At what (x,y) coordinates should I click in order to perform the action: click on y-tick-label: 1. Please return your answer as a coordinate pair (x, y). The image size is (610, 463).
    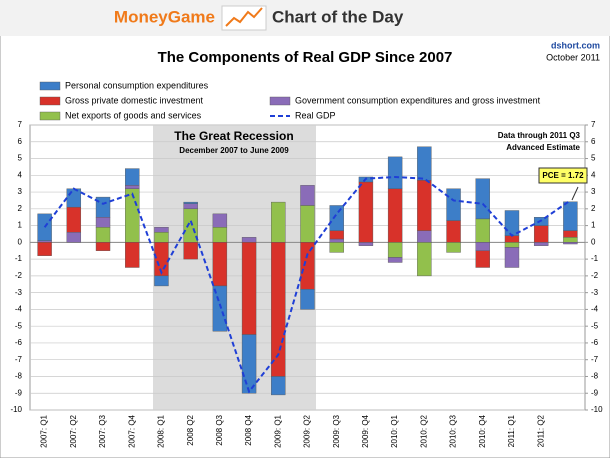
    Looking at the image, I should click on (20, 225).